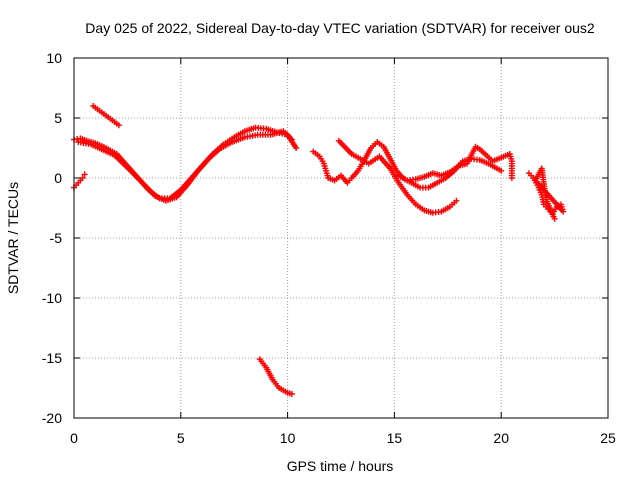 This screenshot has width=640, height=480. Describe the element at coordinates (288, 438) in the screenshot. I see `x-tick-label: 10` at that location.